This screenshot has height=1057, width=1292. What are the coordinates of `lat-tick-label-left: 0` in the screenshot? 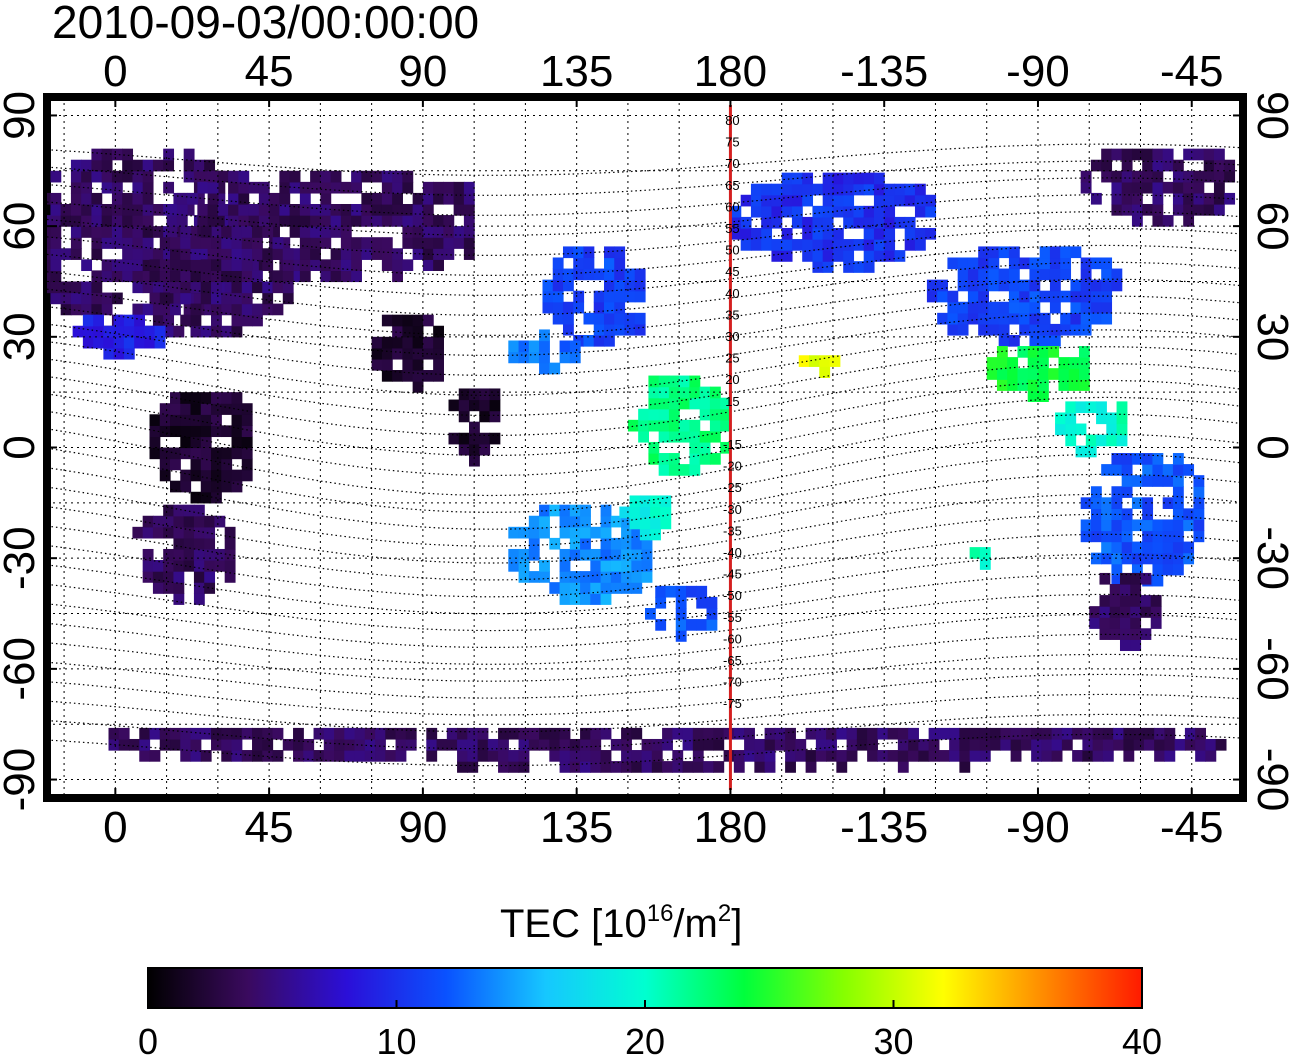 It's located at (22, 447).